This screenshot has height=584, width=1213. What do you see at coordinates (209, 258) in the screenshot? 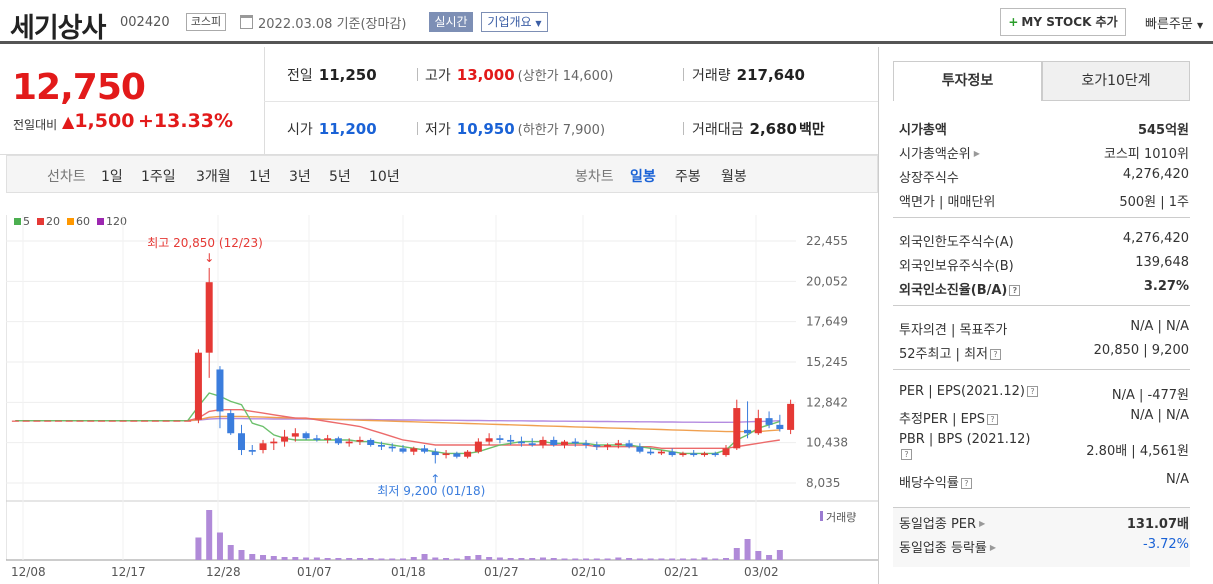
I see `down-arrow-icon: ↓` at bounding box center [209, 258].